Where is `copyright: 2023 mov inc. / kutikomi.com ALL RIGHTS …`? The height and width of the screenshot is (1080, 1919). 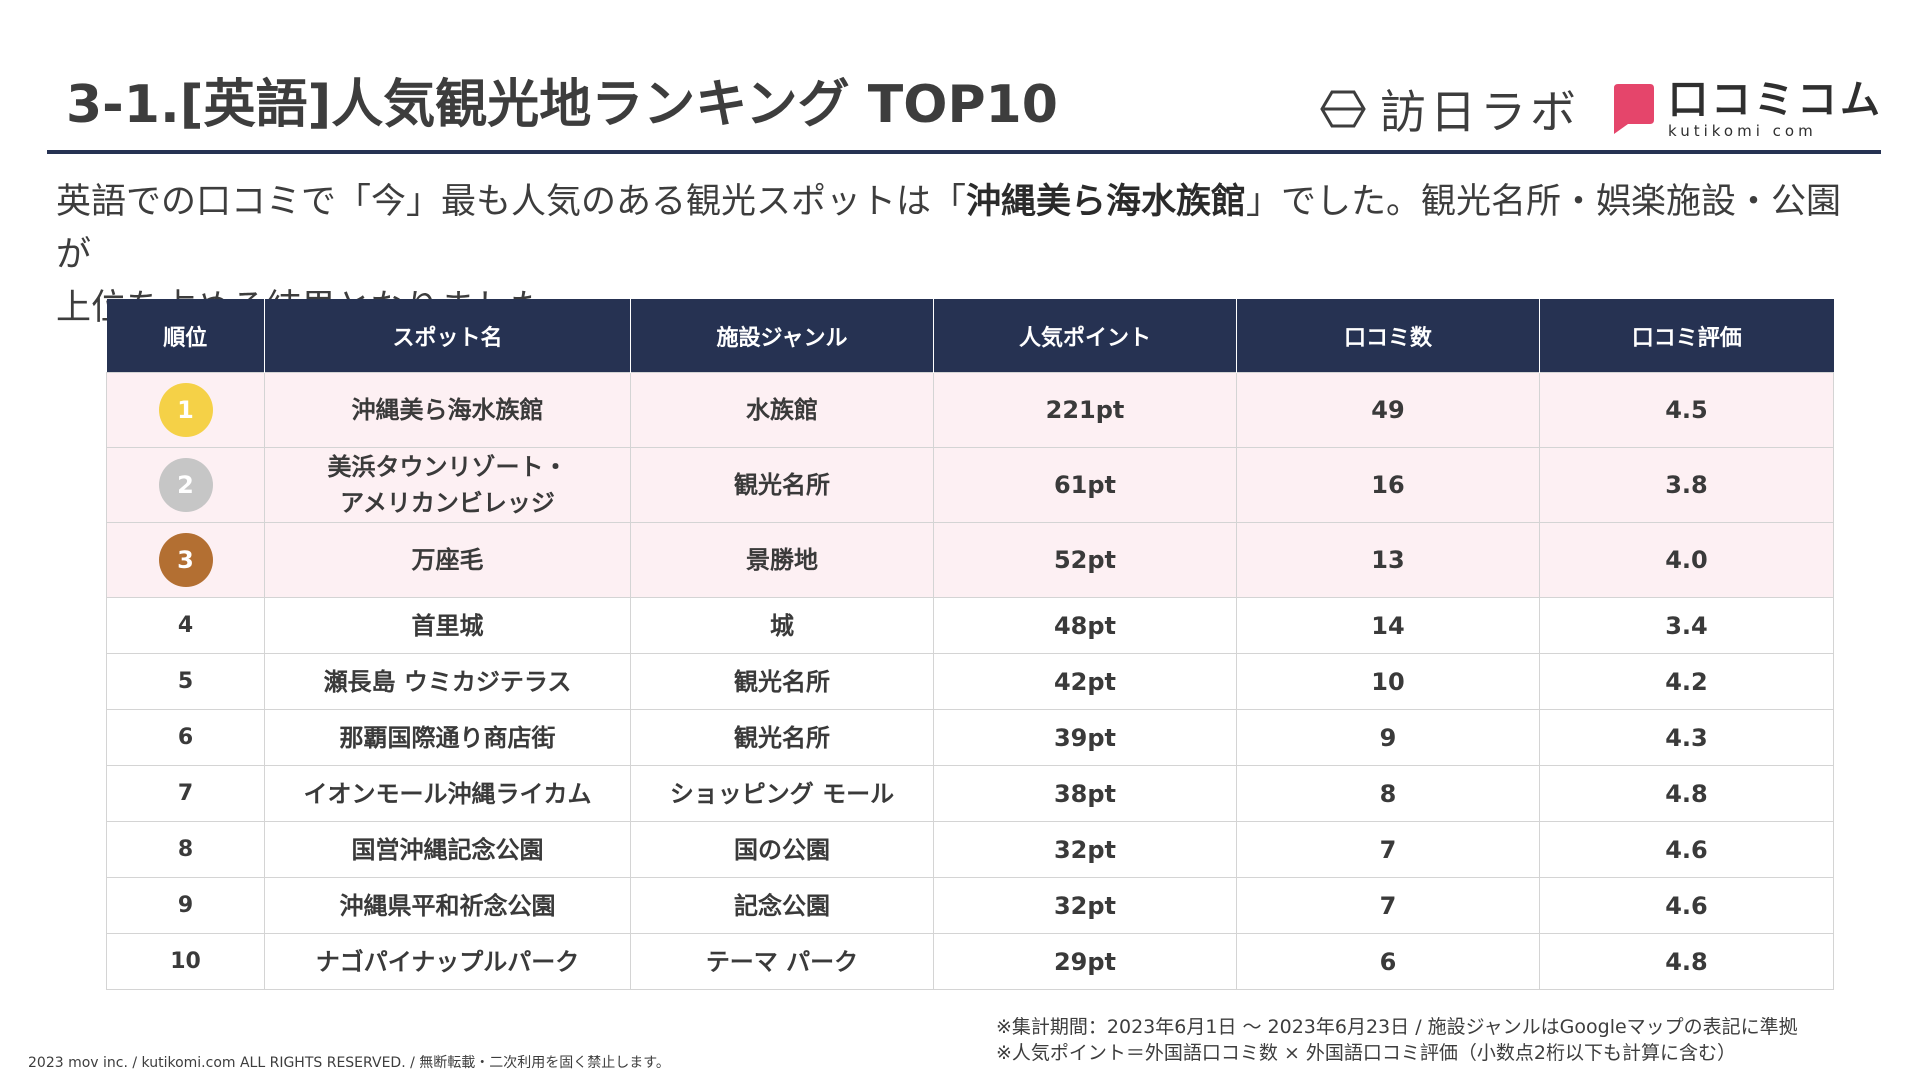 copyright: 2023 mov inc. / kutikomi.com ALL RIGHTS … is located at coordinates (349, 1063).